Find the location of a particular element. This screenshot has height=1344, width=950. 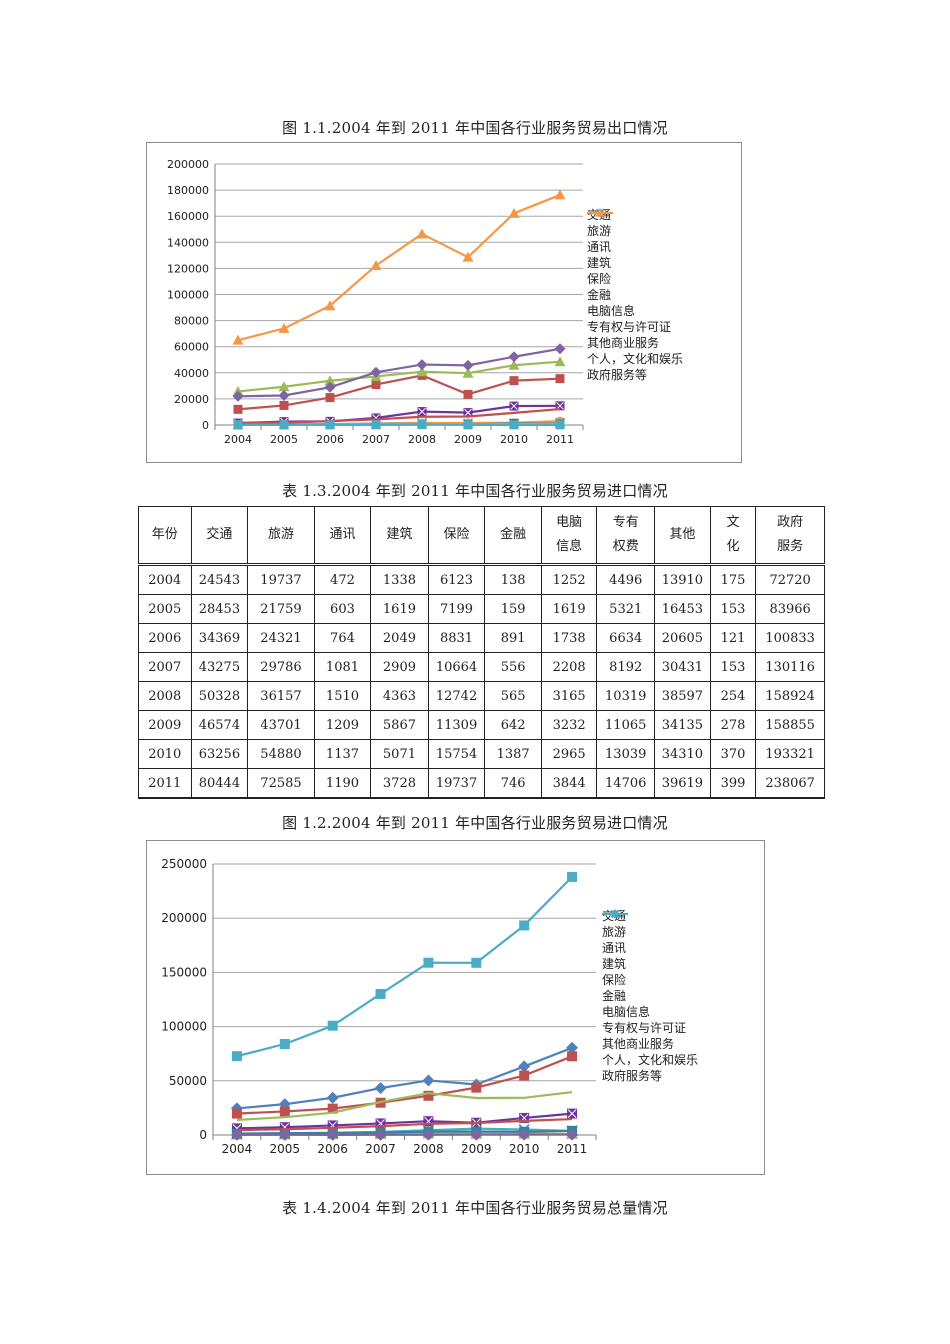

value-cell: 28453 is located at coordinates (219, 609).